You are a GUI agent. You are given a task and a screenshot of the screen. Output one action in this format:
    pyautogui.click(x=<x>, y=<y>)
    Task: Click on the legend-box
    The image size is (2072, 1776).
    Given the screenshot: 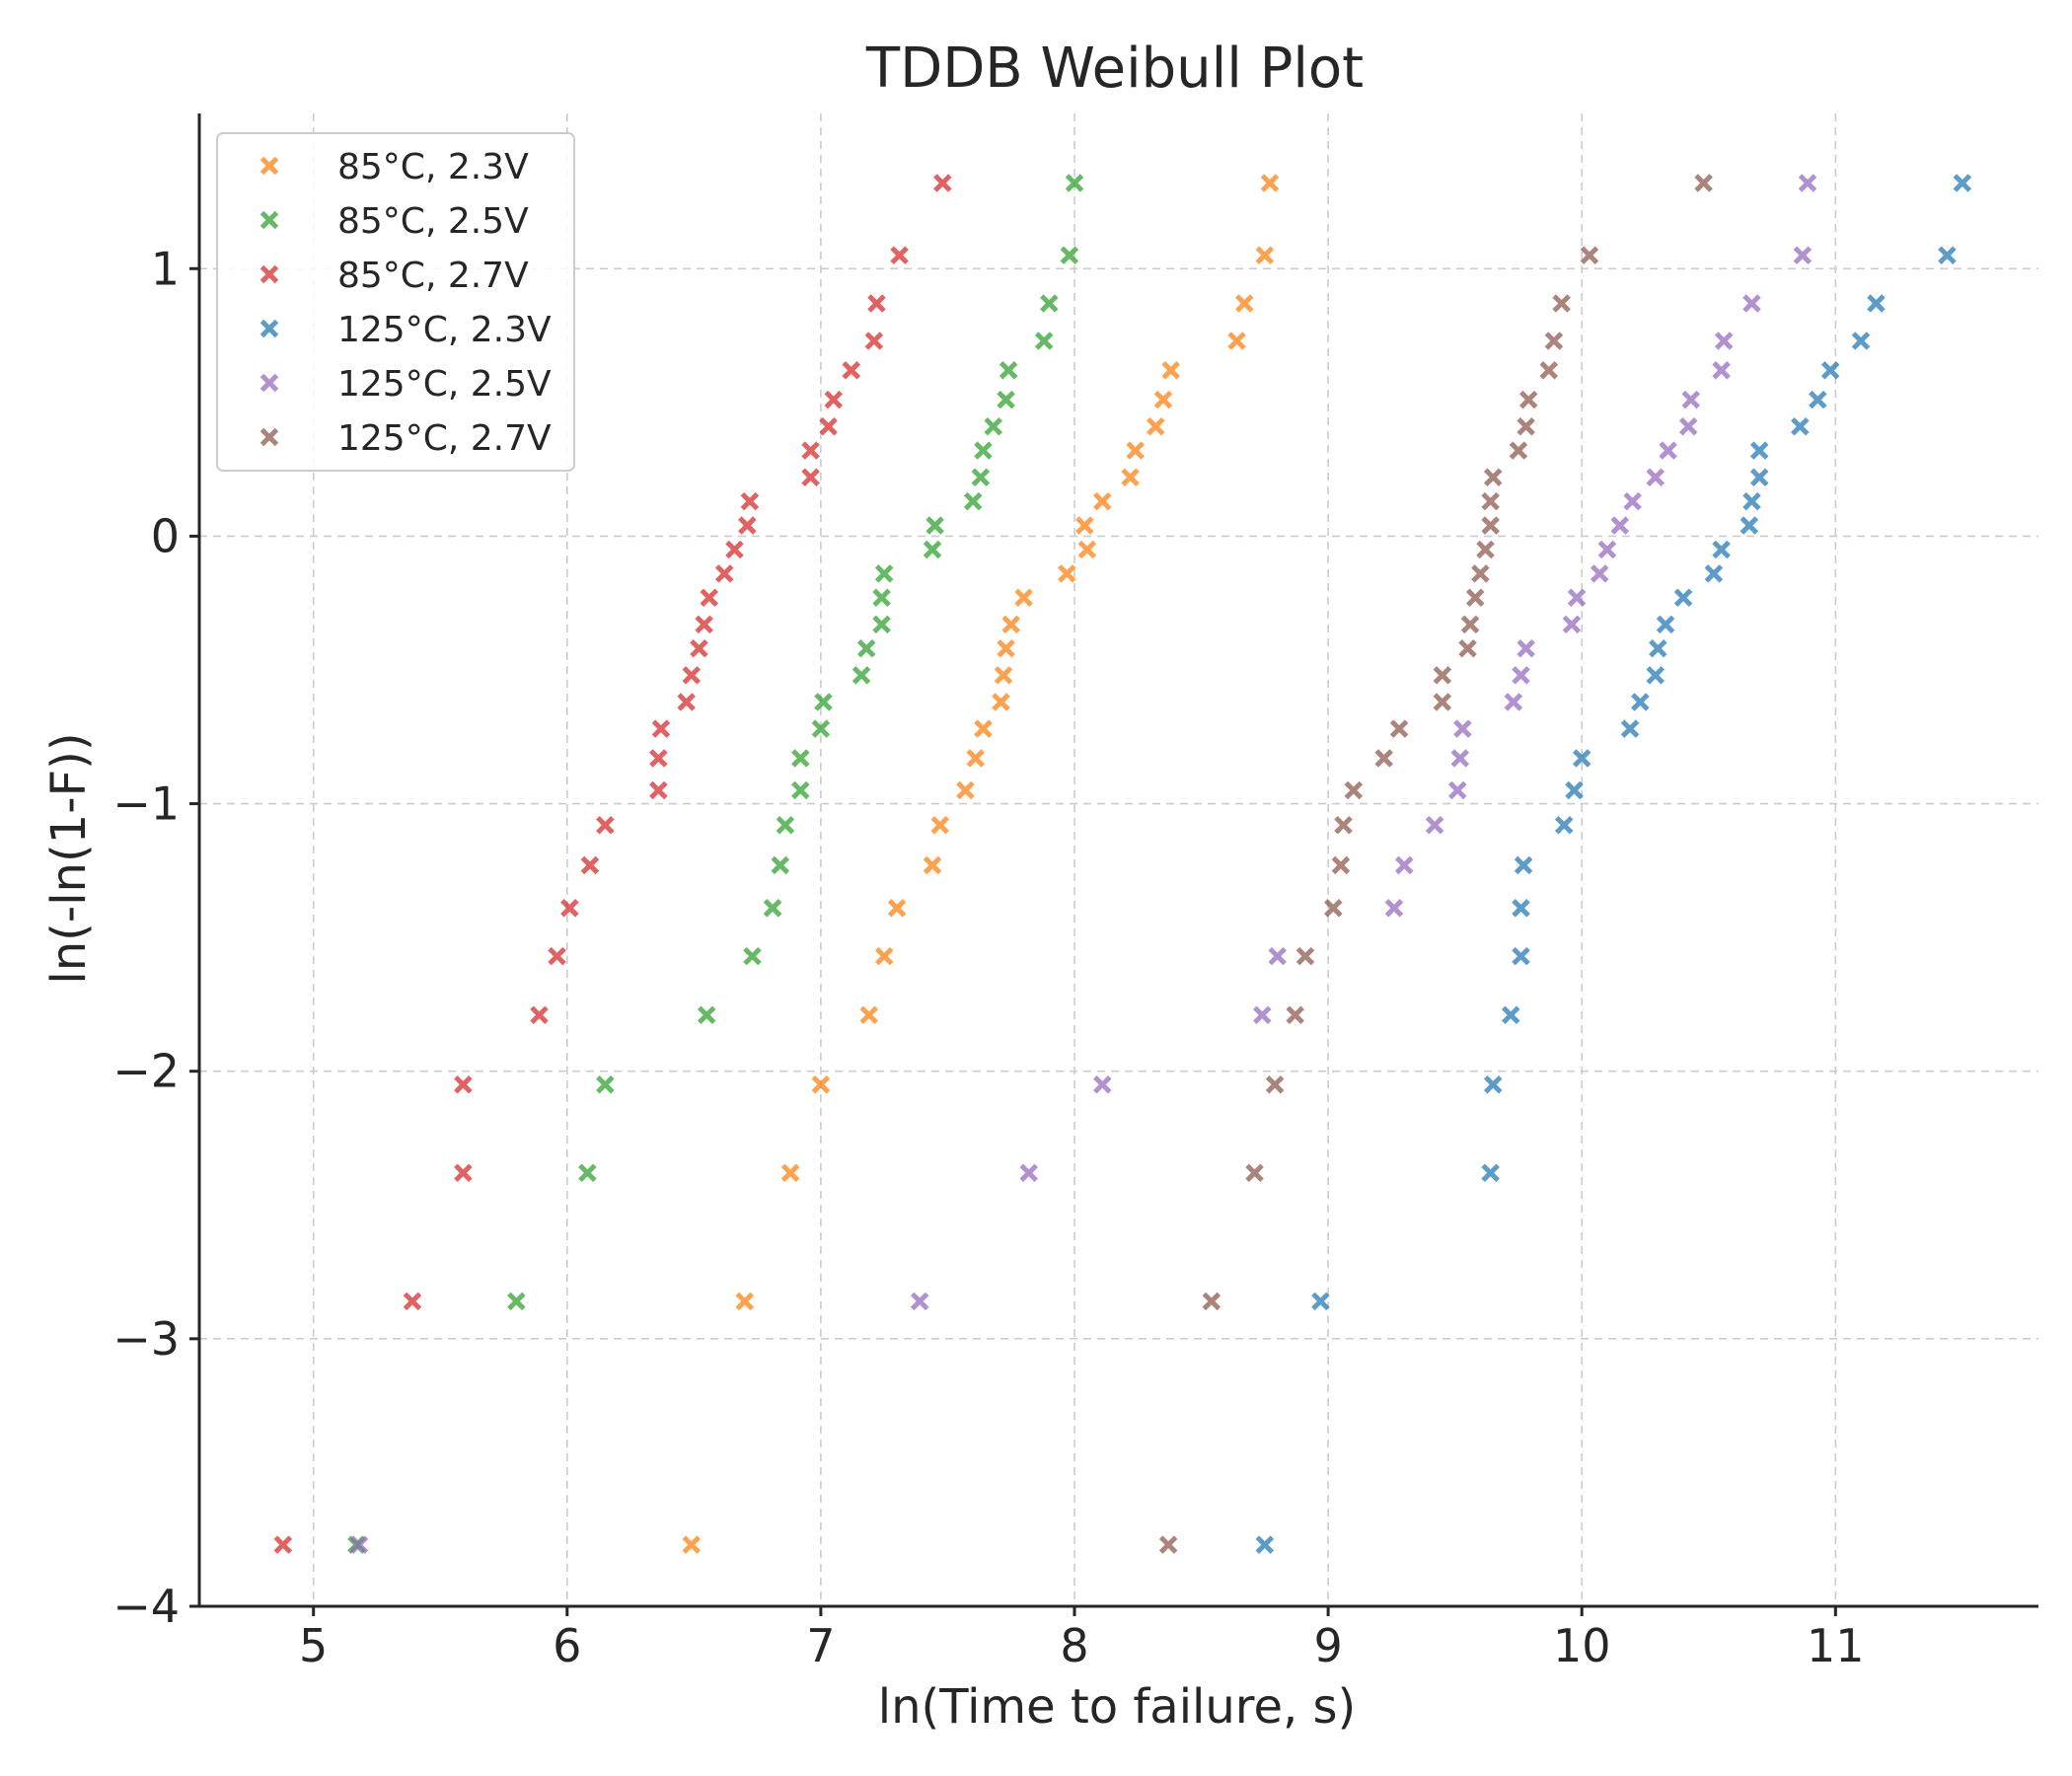 What is the action you would take?
    pyautogui.click(x=396, y=302)
    